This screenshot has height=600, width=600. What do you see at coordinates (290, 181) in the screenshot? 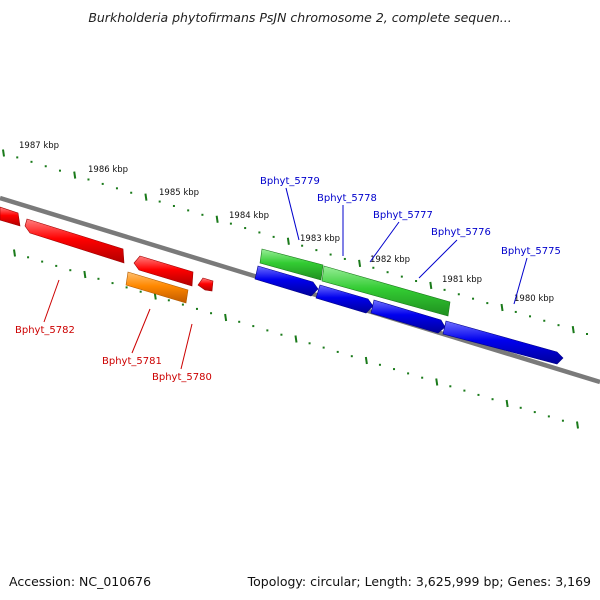
I see `gene-label-bphyt-5779: Bphyt_5779` at bounding box center [290, 181].